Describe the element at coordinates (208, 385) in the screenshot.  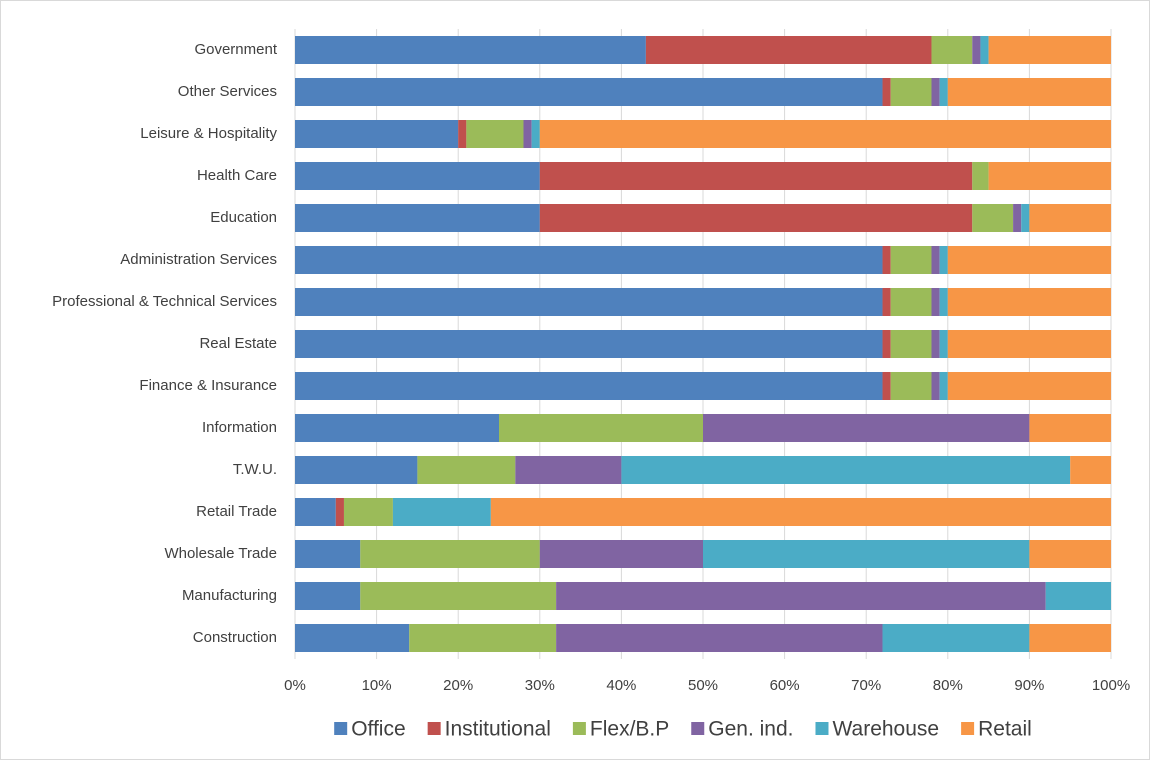
I see `y-tick-label: Finance & Insurance` at that location.